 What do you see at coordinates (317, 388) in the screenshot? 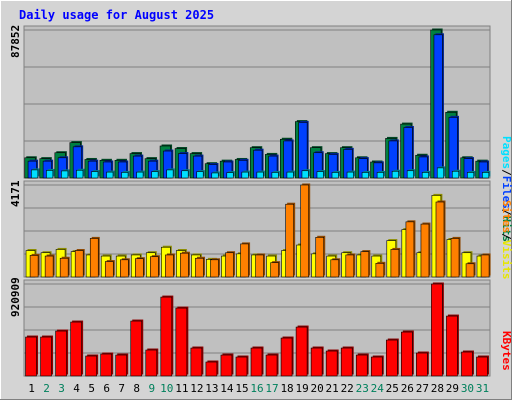
I see `x-tick-label-day-20: 20` at bounding box center [317, 388].